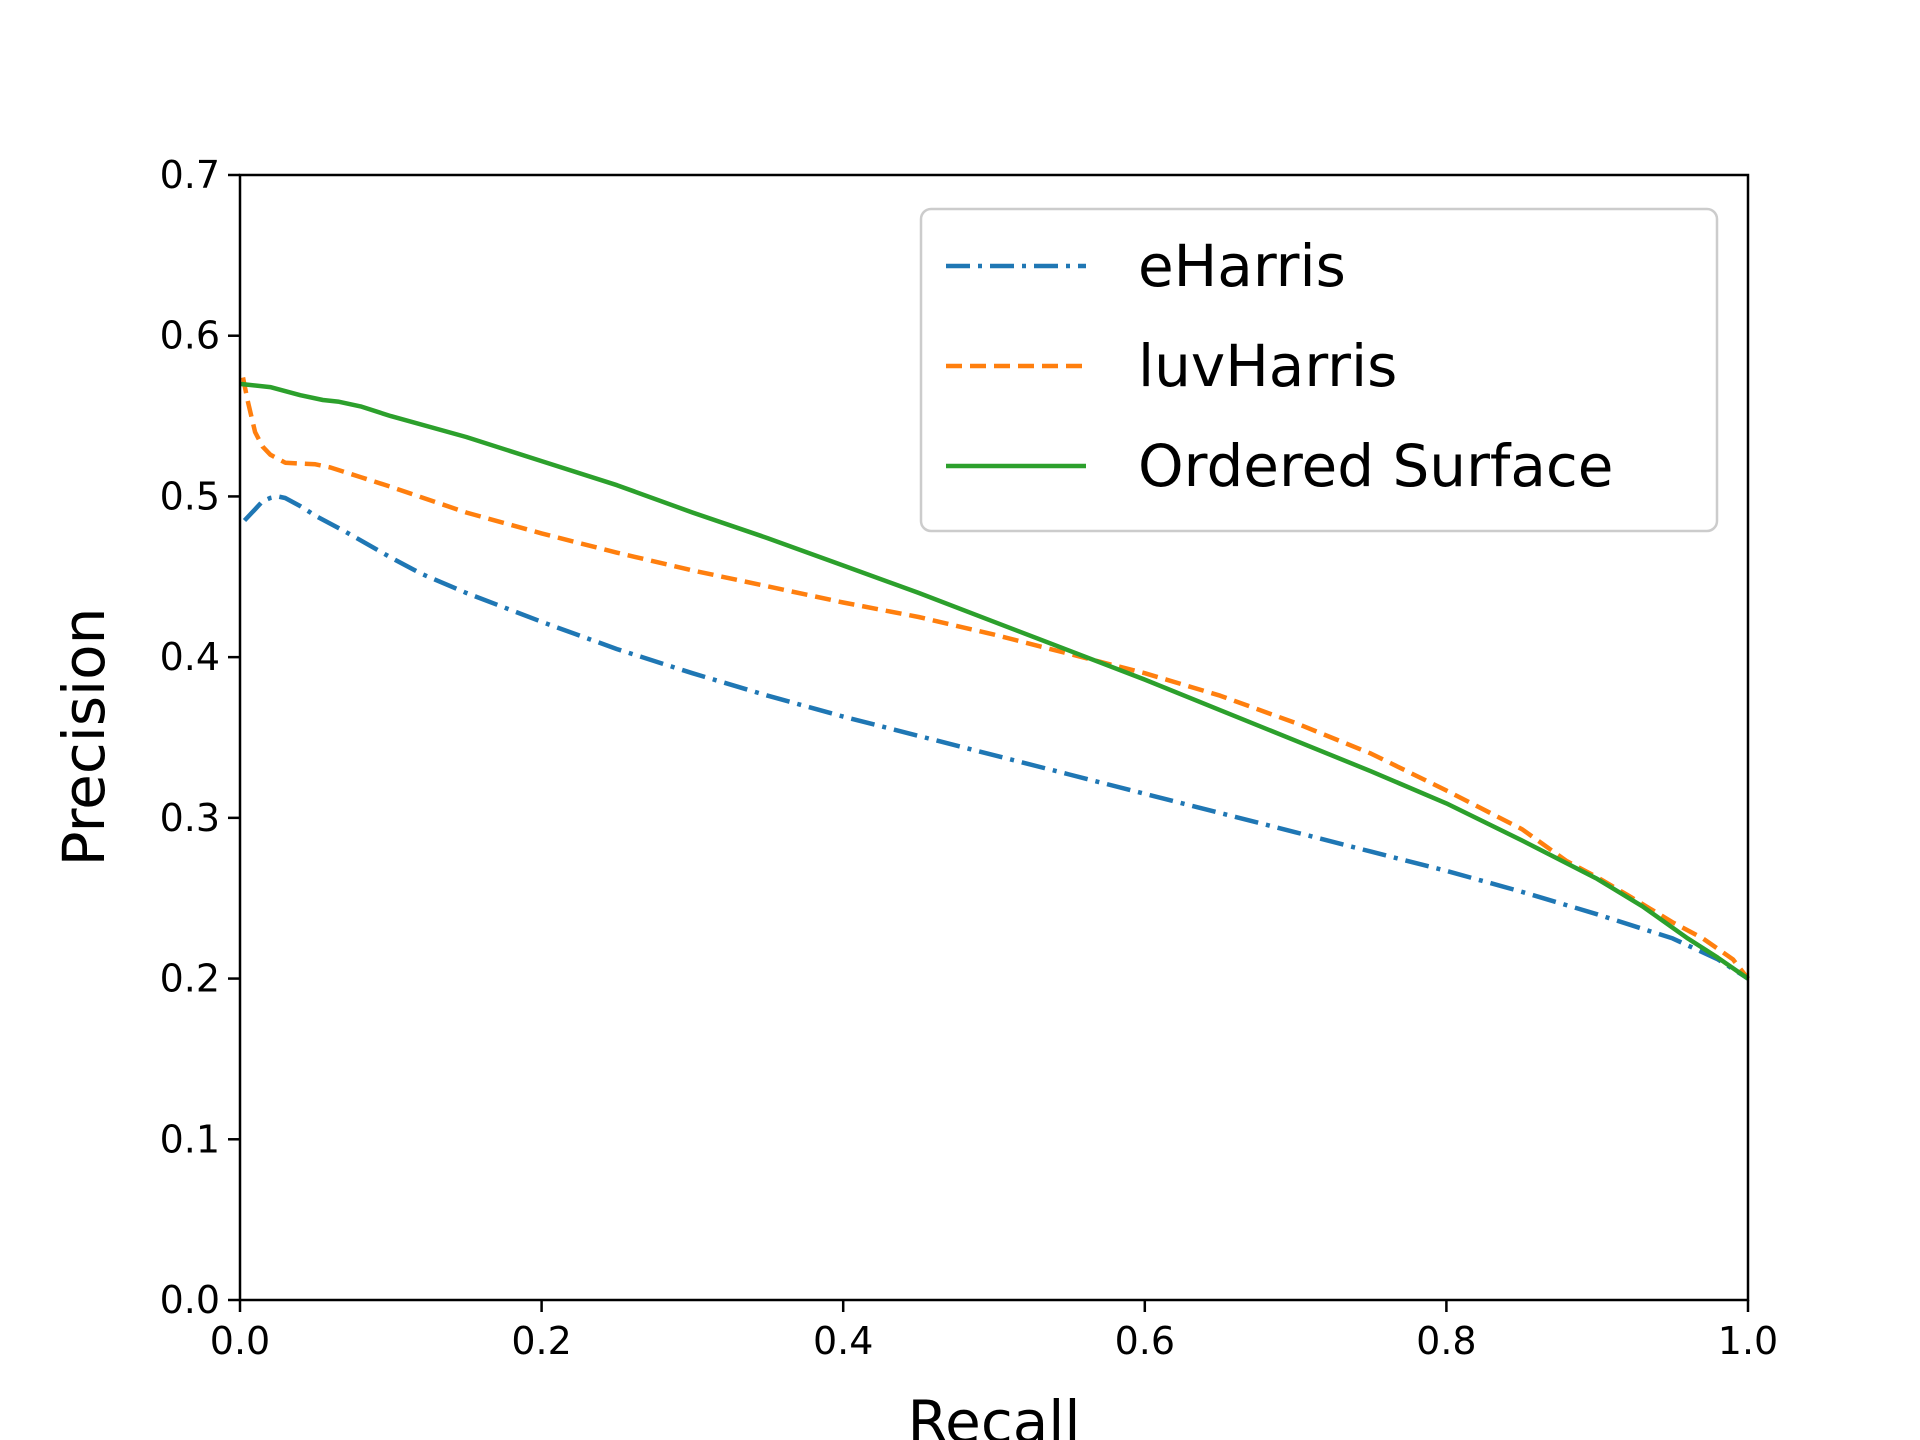 The width and height of the screenshot is (1920, 1440). I want to click on y-tick-label: 0.1, so click(190, 1139).